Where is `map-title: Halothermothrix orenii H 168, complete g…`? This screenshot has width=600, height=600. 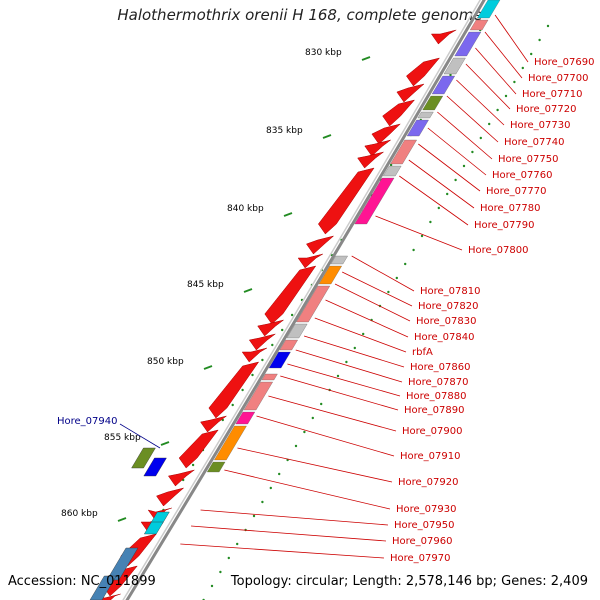 map-title: Halothermothrix orenii H 168, complete g… is located at coordinates (300, 15).